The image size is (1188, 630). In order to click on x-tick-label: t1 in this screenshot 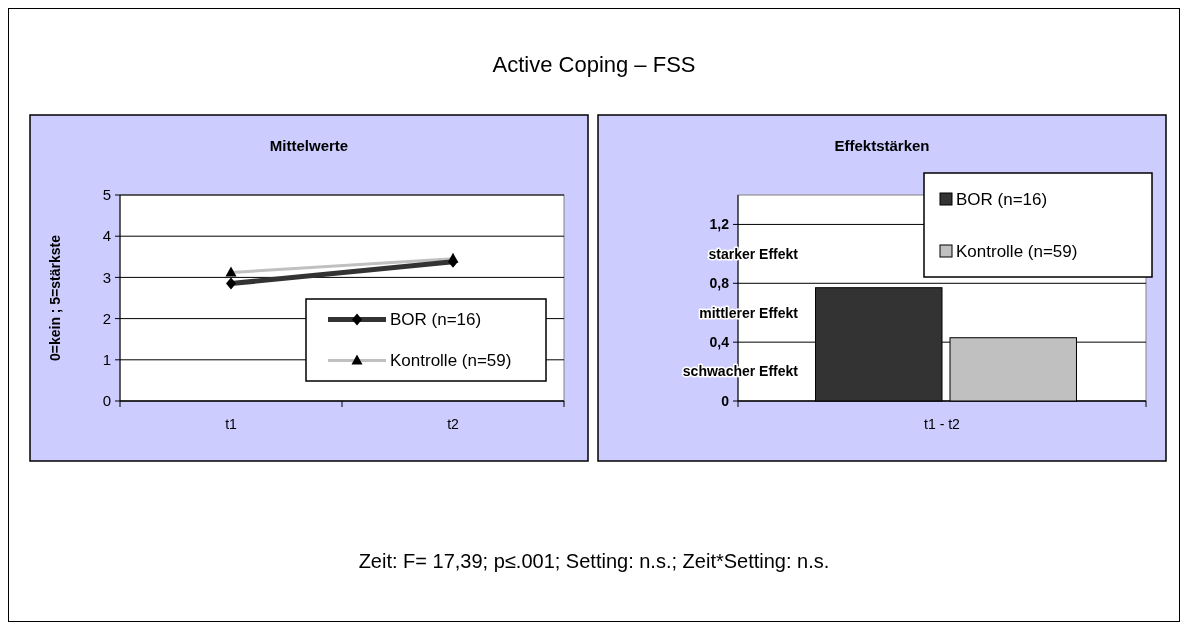, I will do `click(231, 424)`.